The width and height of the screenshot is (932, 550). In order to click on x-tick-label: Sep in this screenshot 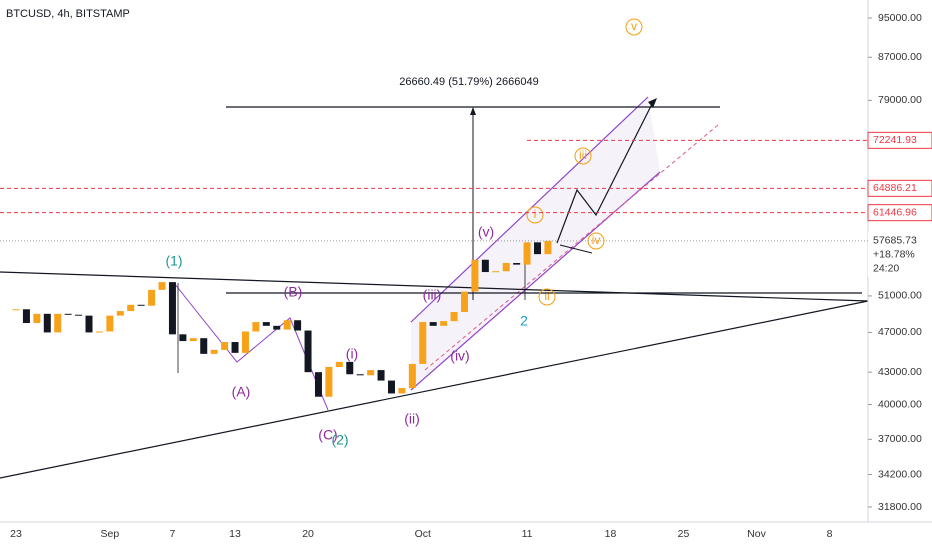, I will do `click(110, 534)`.